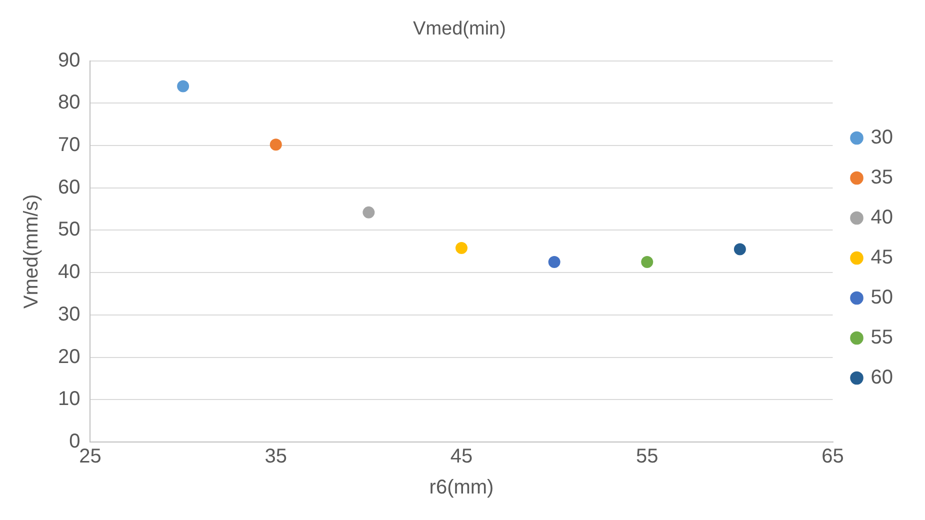 The image size is (925, 520). I want to click on x-tick-label: 25, so click(90, 457).